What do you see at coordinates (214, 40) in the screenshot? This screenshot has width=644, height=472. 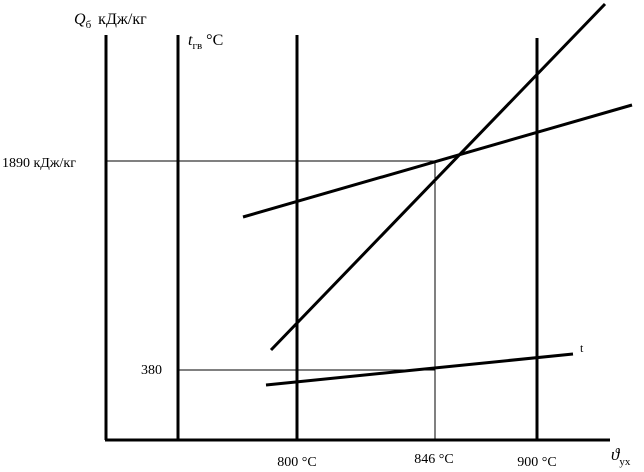 I see `t-axis-unit: °С` at bounding box center [214, 40].